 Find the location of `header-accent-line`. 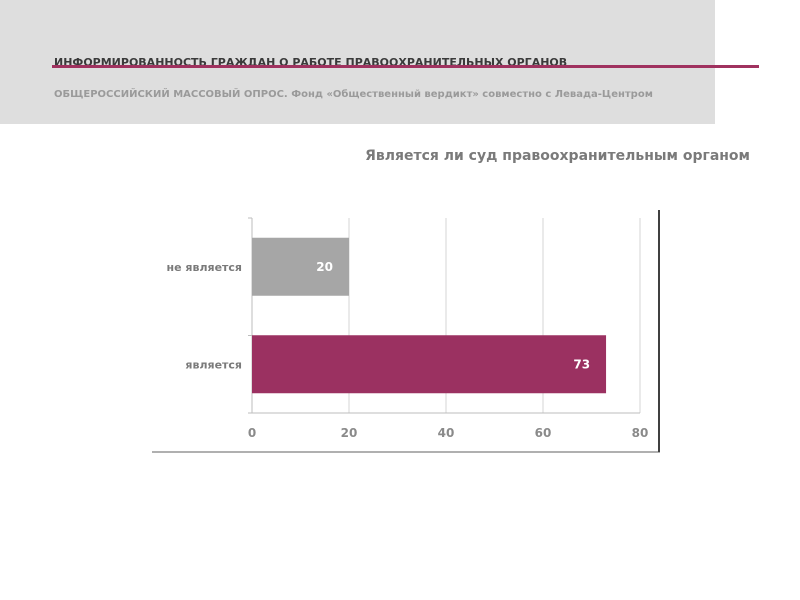

header-accent-line is located at coordinates (405, 66).